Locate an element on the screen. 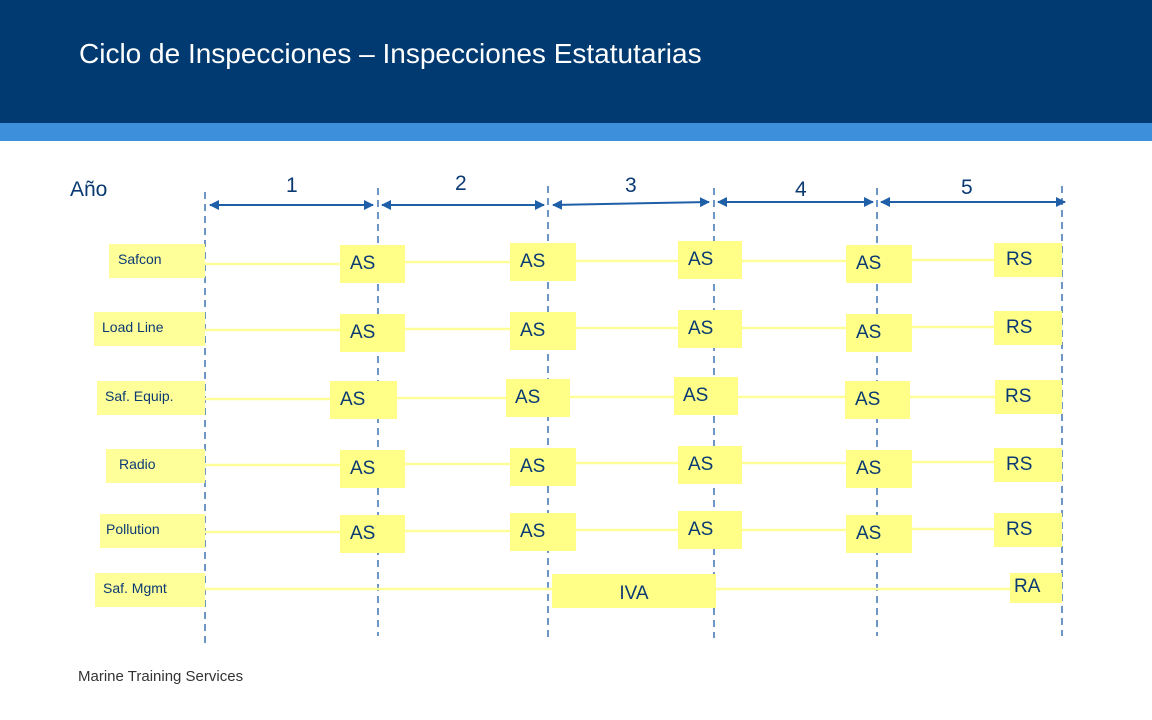  year-label-3: 3 is located at coordinates (631, 185).